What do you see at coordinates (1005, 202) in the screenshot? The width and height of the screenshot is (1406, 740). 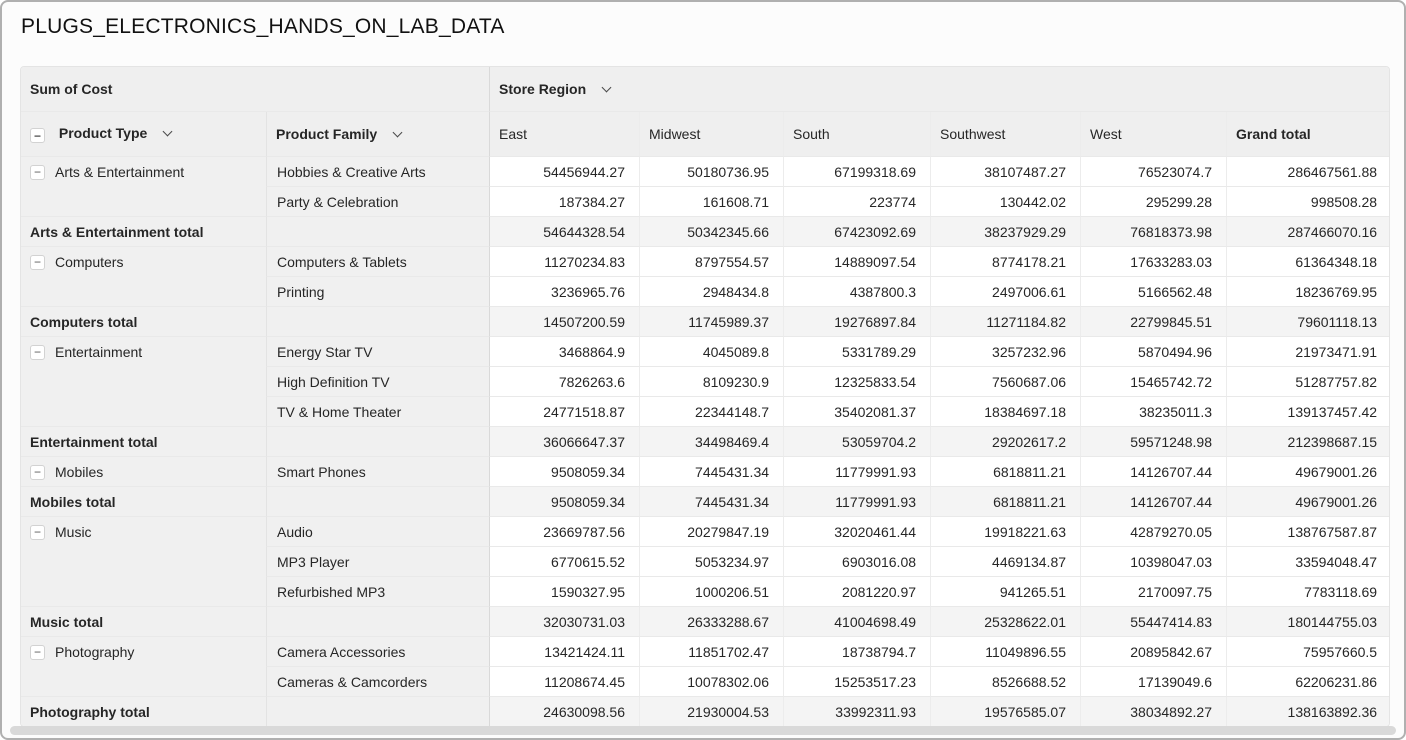 I see `value-cell: 130442.02` at bounding box center [1005, 202].